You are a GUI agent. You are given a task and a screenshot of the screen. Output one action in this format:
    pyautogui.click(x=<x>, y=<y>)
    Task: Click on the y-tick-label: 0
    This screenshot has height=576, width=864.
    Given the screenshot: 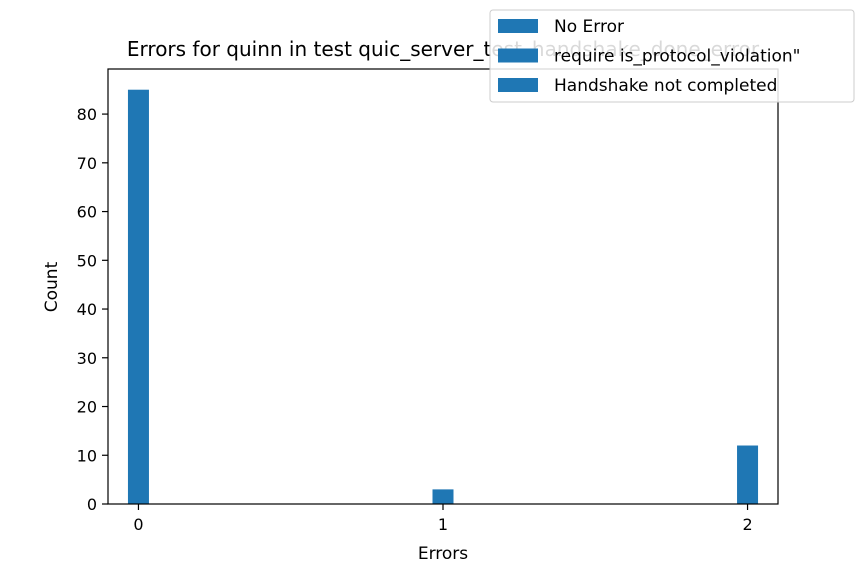 What is the action you would take?
    pyautogui.click(x=92, y=504)
    